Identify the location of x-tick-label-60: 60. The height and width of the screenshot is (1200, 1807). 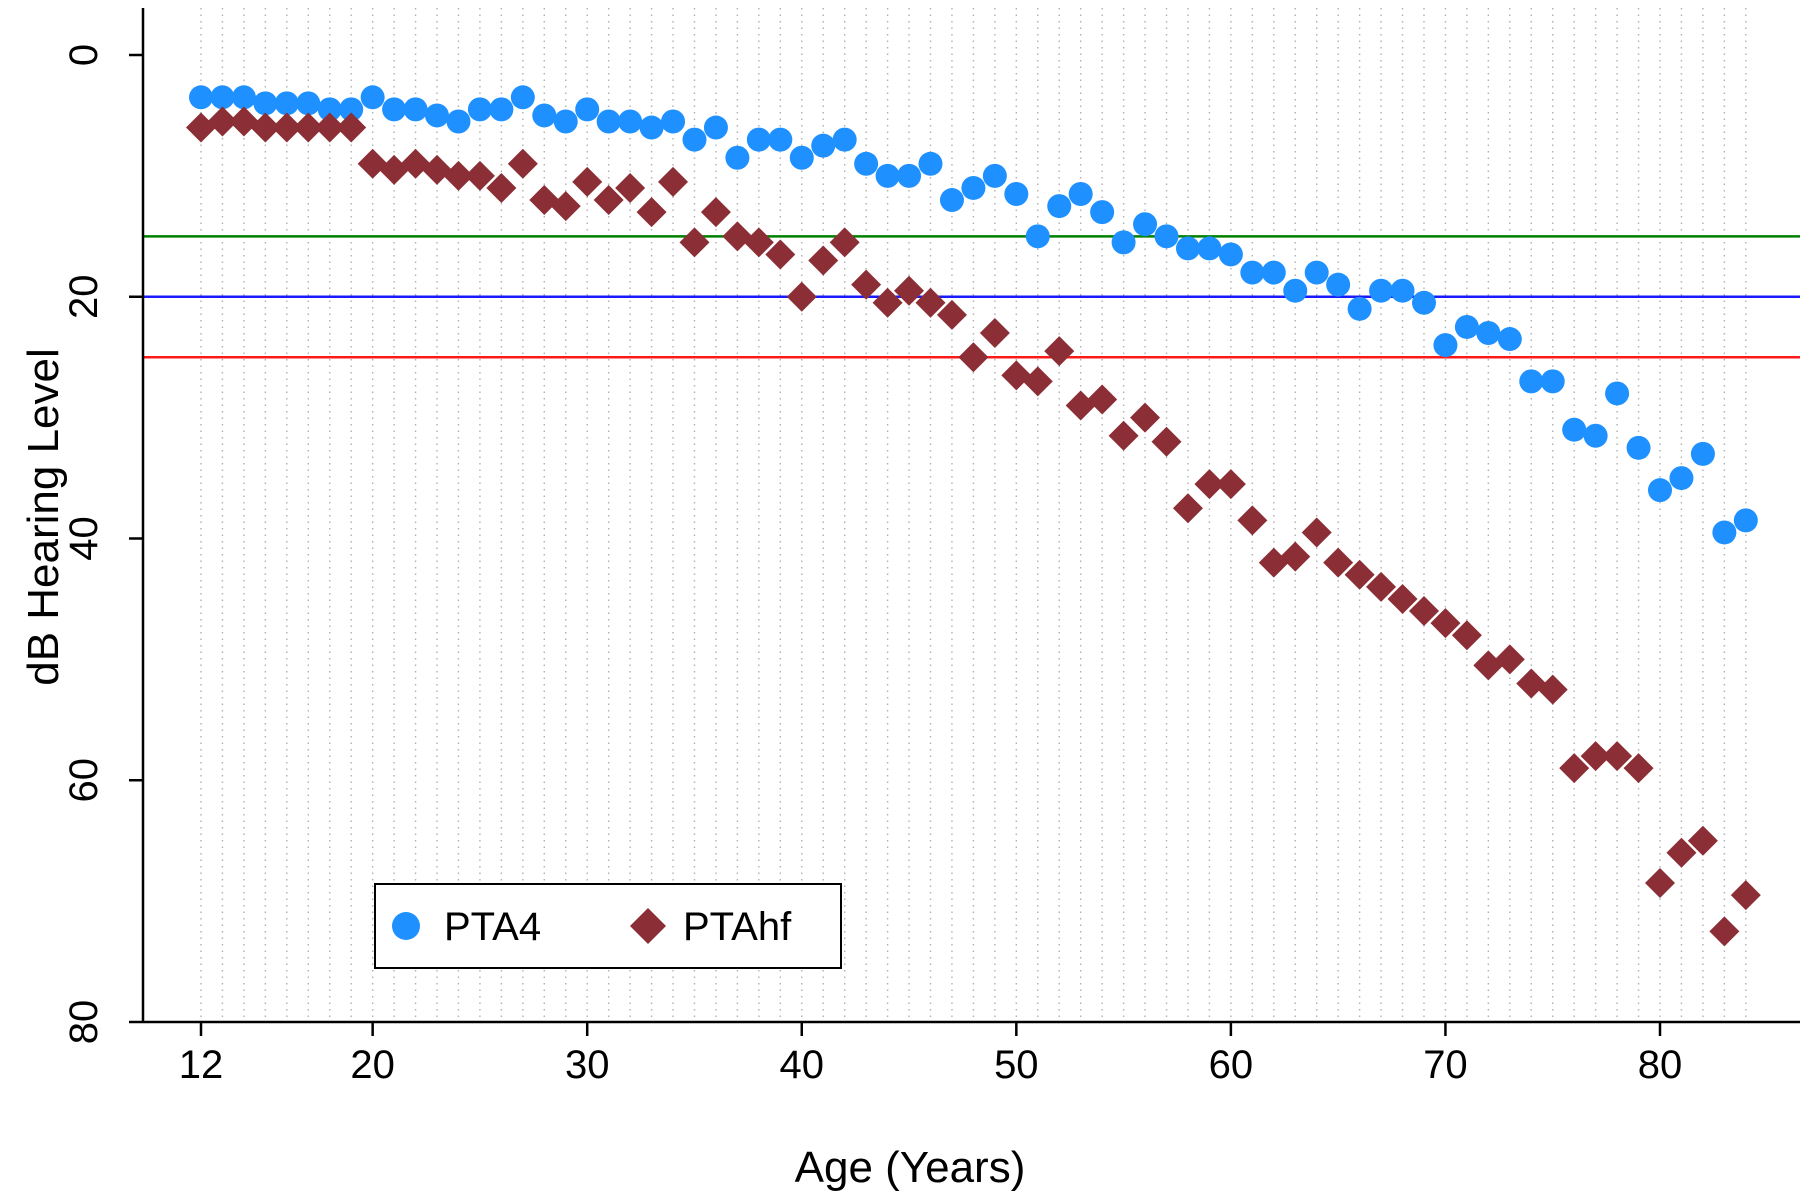
(1231, 1065).